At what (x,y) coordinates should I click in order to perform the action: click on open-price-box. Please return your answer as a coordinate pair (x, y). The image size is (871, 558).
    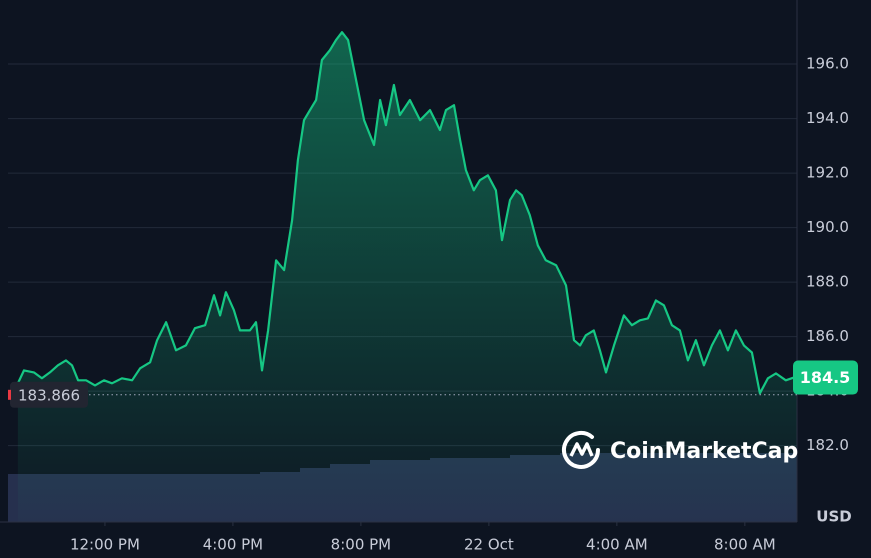
    Looking at the image, I should click on (49, 394).